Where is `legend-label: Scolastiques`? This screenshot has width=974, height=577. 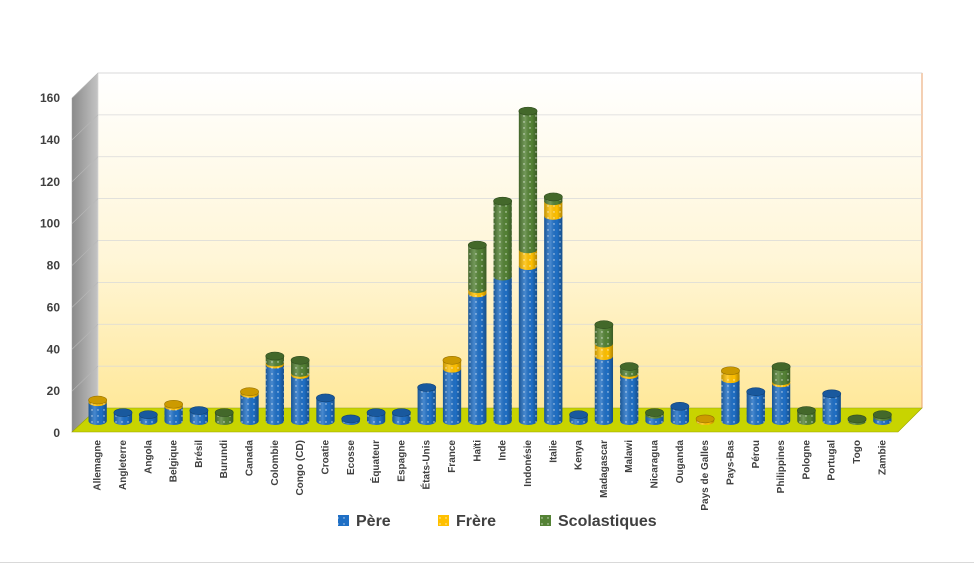 legend-label: Scolastiques is located at coordinates (607, 521).